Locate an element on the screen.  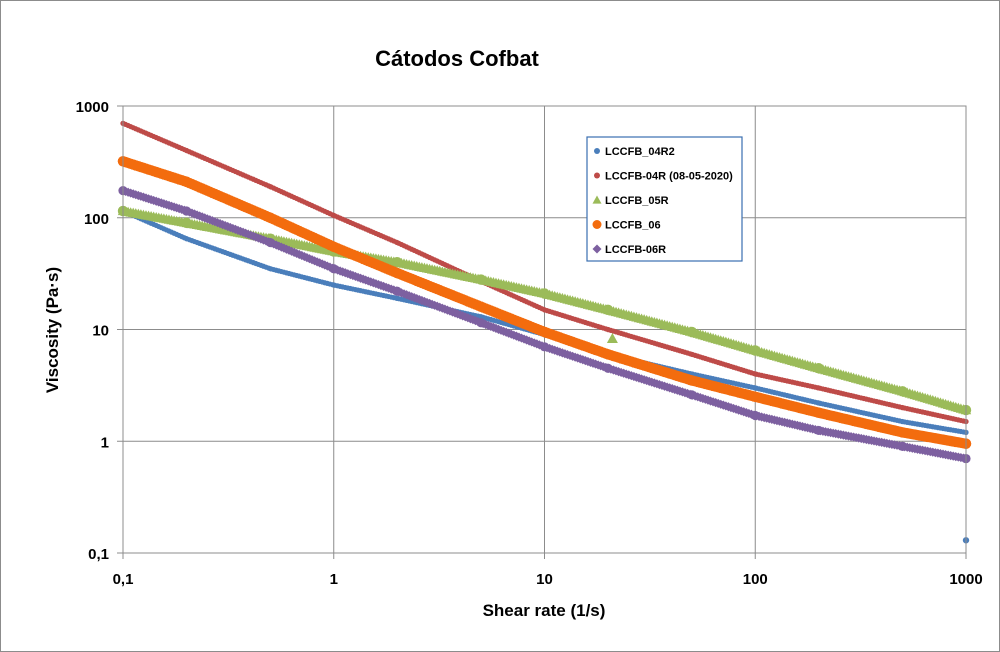
y-tick-label: 10 is located at coordinates (100, 331).